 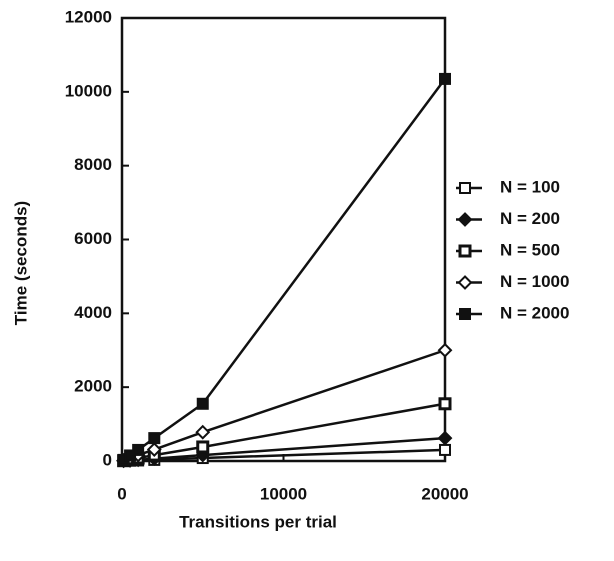 What do you see at coordinates (88, 90) in the screenshot?
I see `y-tick-label: 10000` at bounding box center [88, 90].